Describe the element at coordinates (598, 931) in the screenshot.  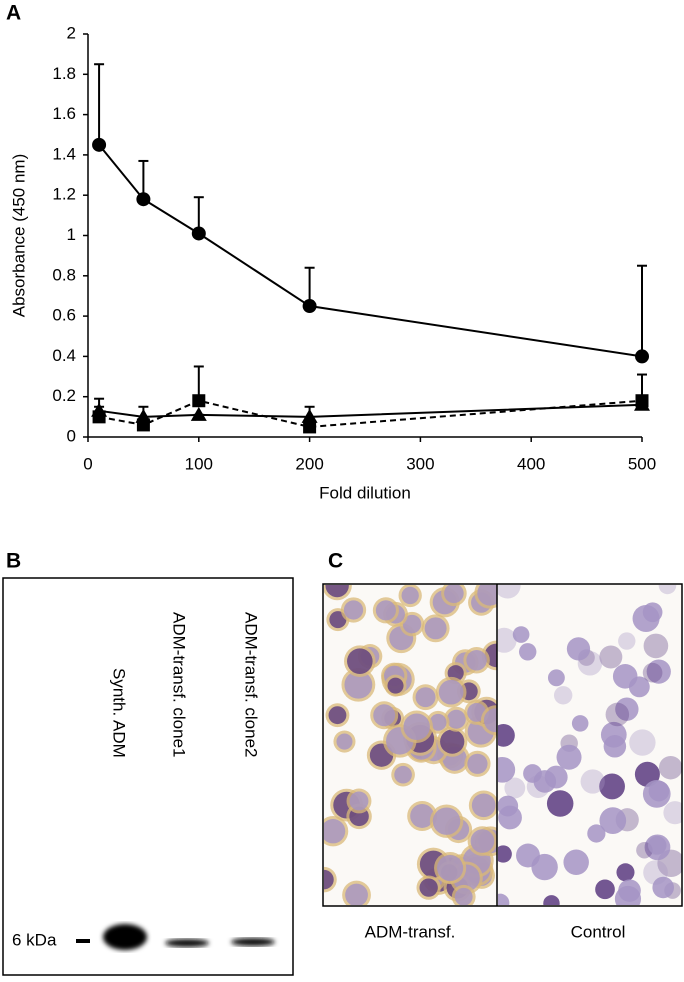
I see `micrograph-label: Control` at that location.